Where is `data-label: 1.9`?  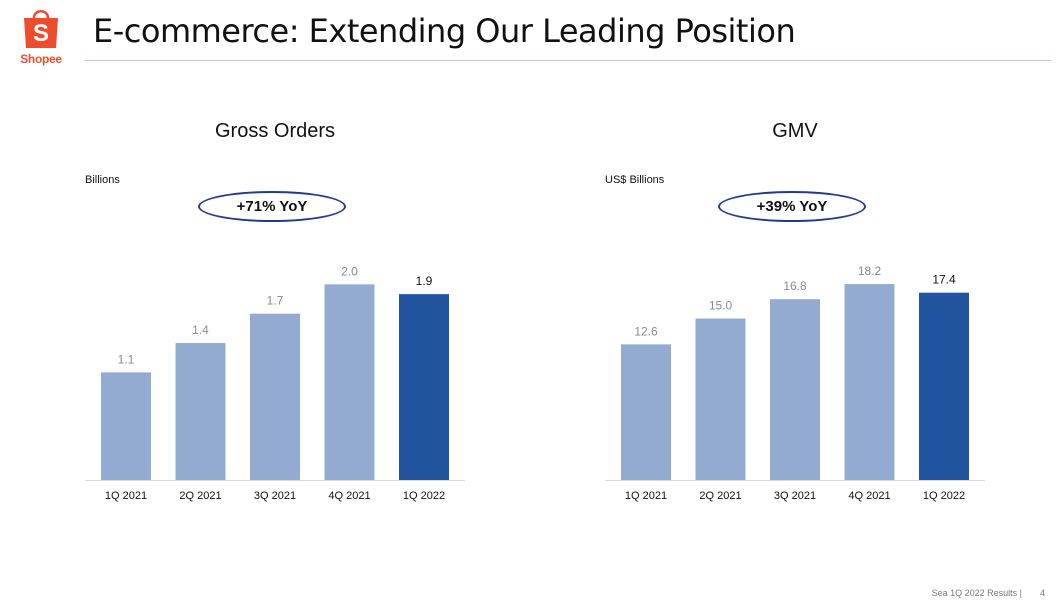
data-label: 1.9 is located at coordinates (424, 281).